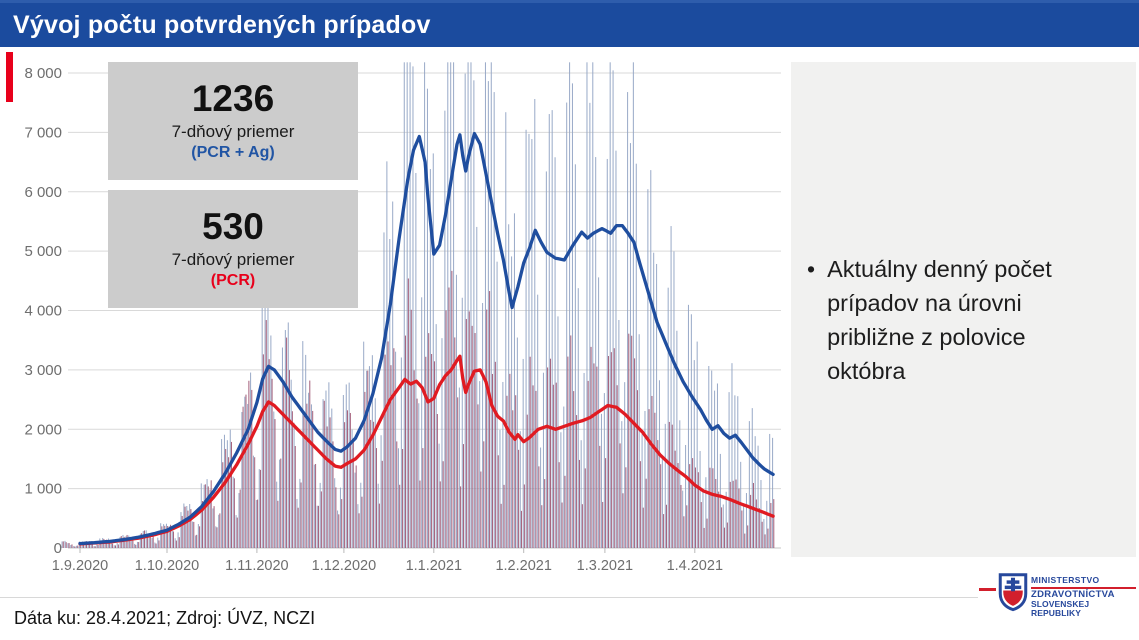 The width and height of the screenshot is (1139, 640). I want to click on slovak-coat-of-arms-icon, so click(1013, 592).